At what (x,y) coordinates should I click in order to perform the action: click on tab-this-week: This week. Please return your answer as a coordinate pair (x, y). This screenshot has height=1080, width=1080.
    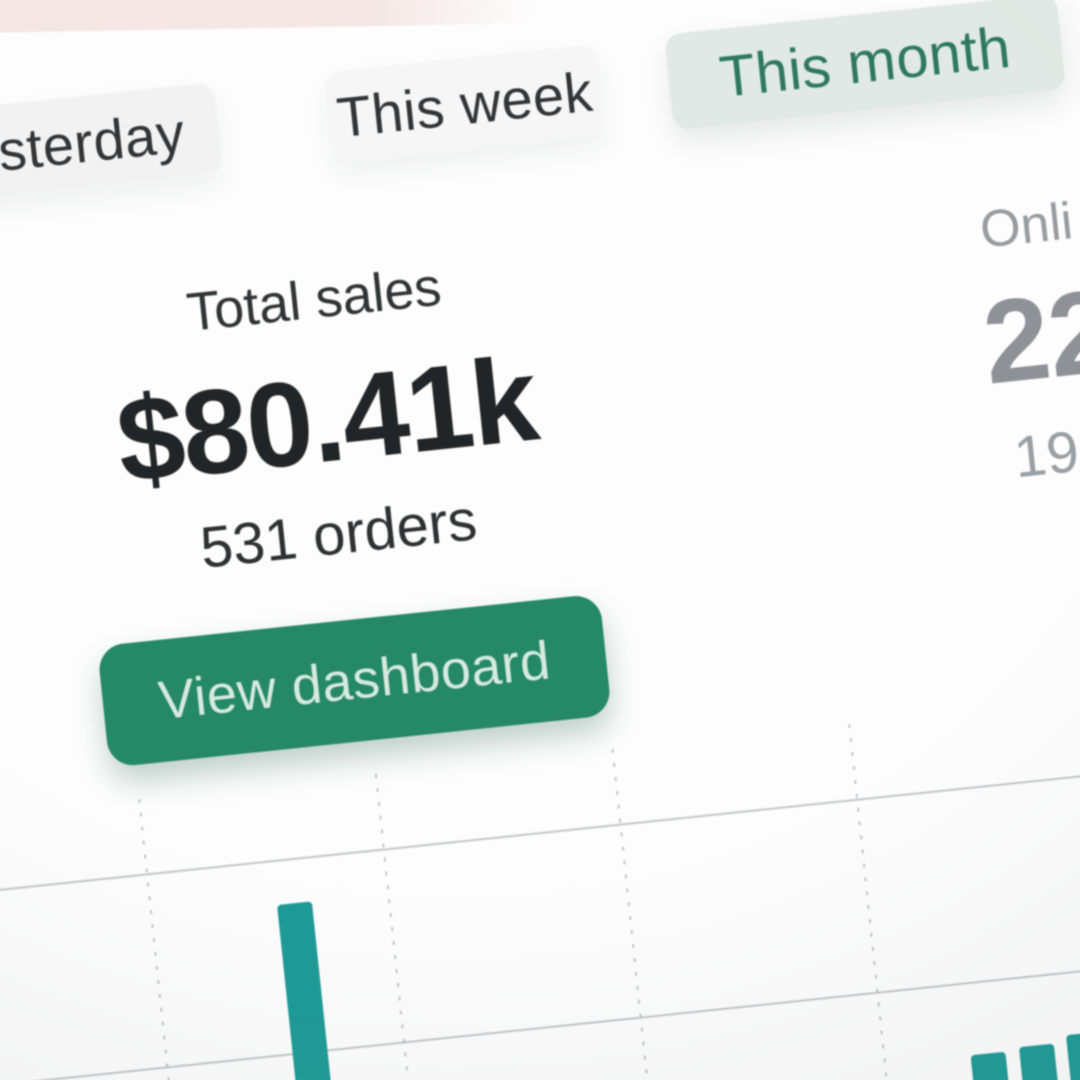
    Looking at the image, I should click on (465, 104).